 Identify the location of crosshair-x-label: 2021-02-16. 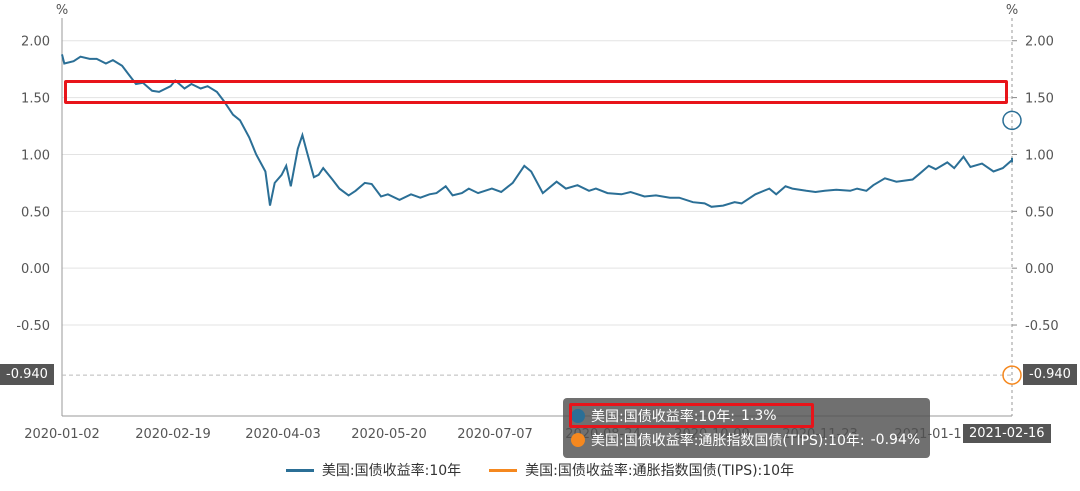
(1007, 433).